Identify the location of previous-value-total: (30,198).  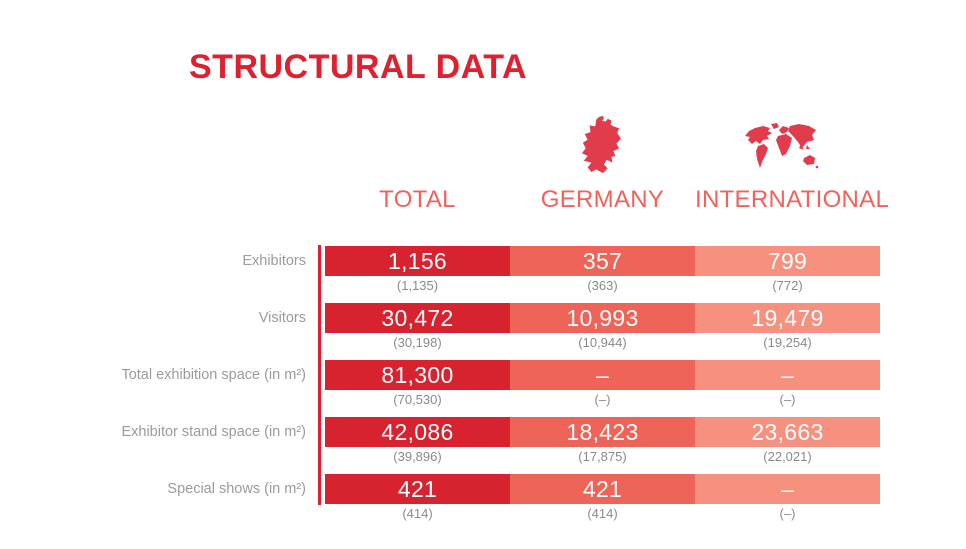
(417, 342).